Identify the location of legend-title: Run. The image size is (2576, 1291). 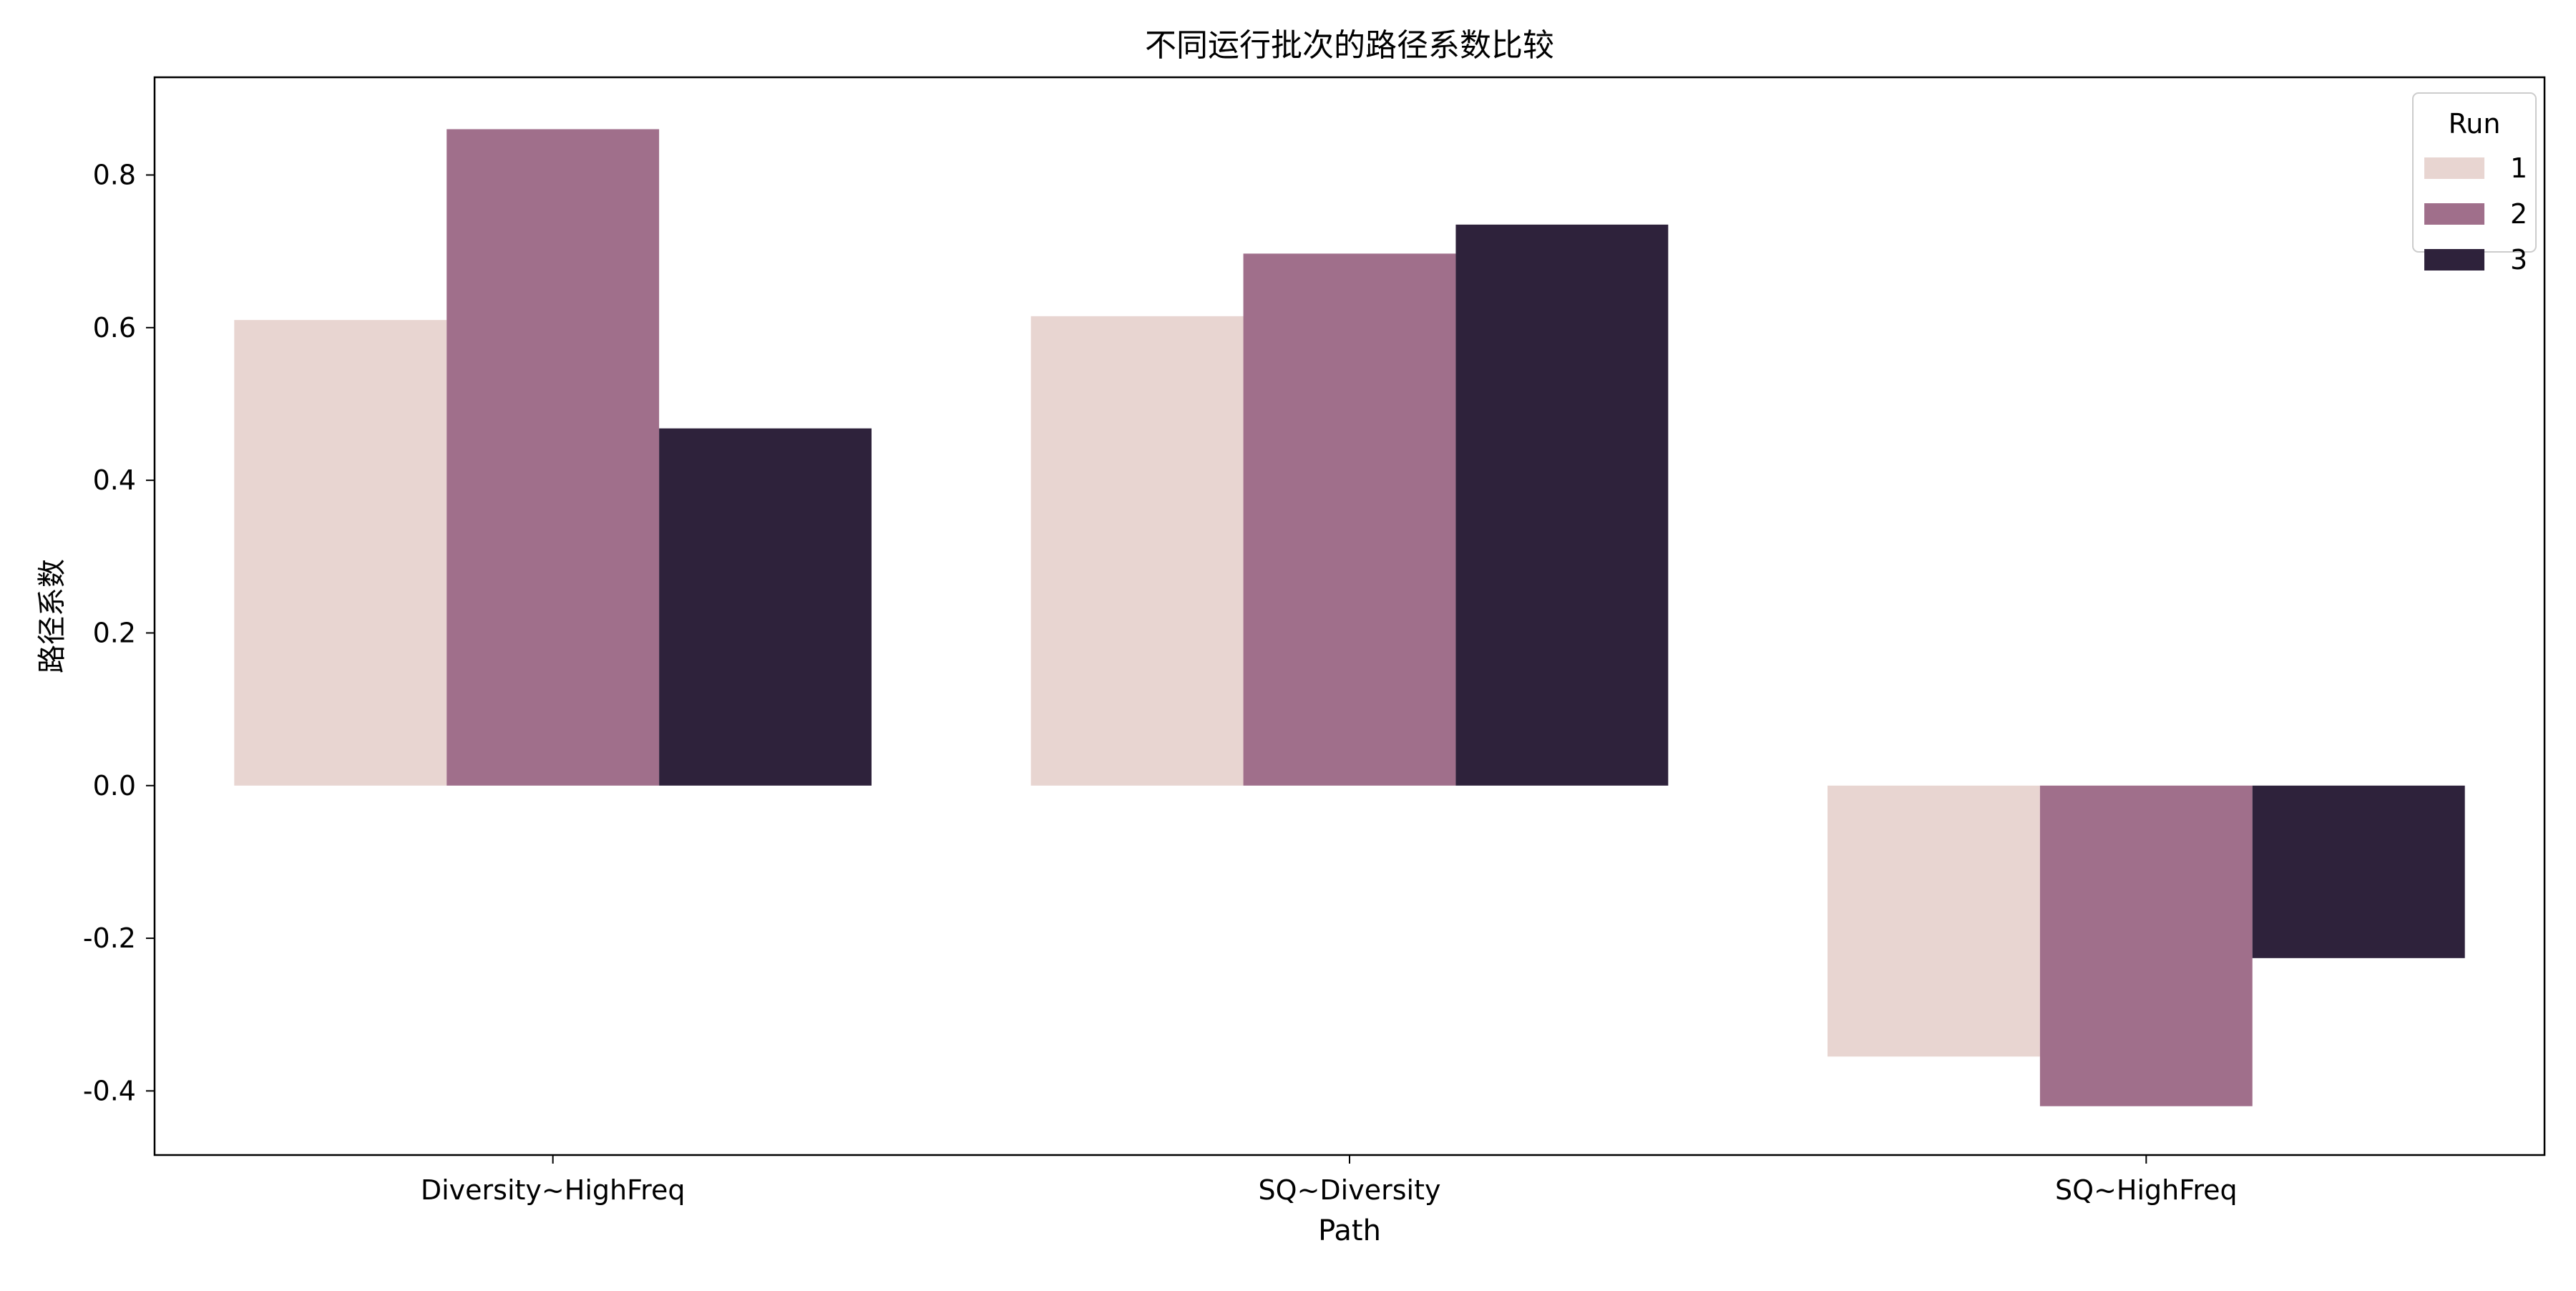
(2475, 124).